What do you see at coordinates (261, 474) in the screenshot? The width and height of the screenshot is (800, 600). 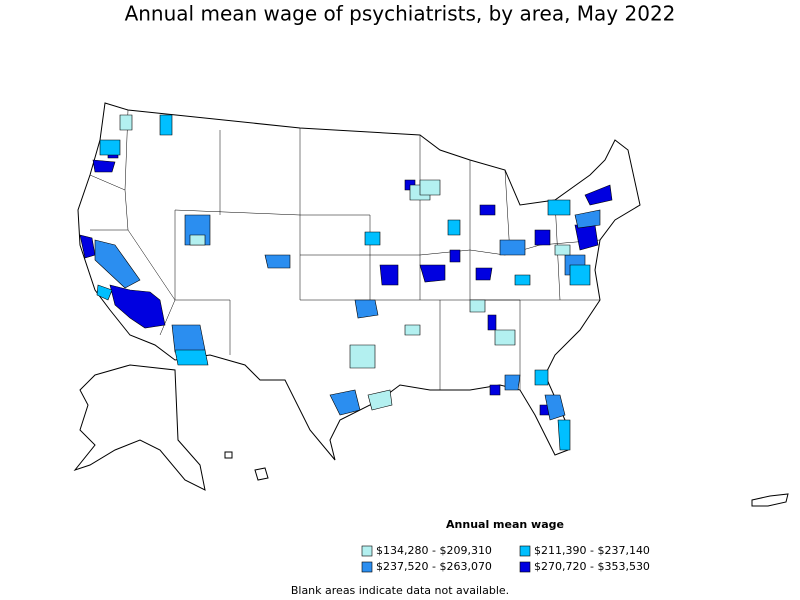 I see `hawaii` at bounding box center [261, 474].